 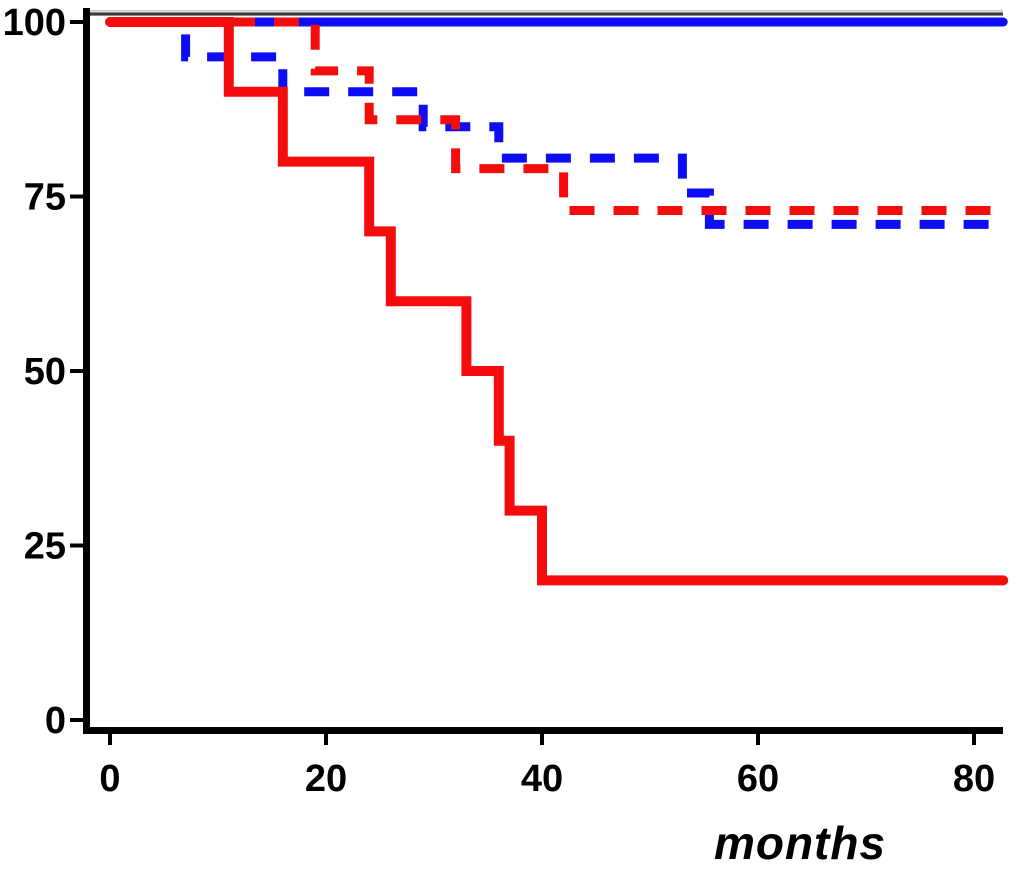 What do you see at coordinates (34, 23) in the screenshot?
I see `y-tick-label-100: 100` at bounding box center [34, 23].